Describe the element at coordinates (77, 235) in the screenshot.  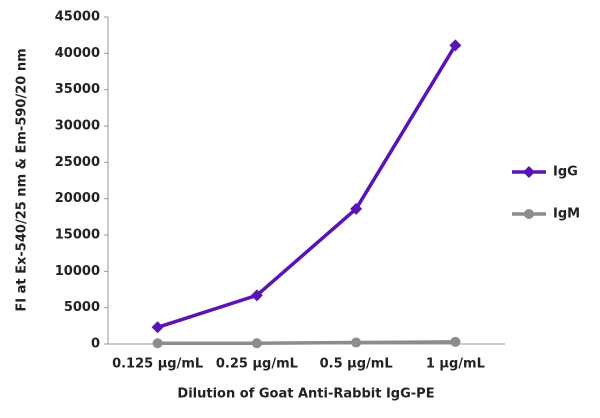
I see `y-tick-label: 15000` at that location.